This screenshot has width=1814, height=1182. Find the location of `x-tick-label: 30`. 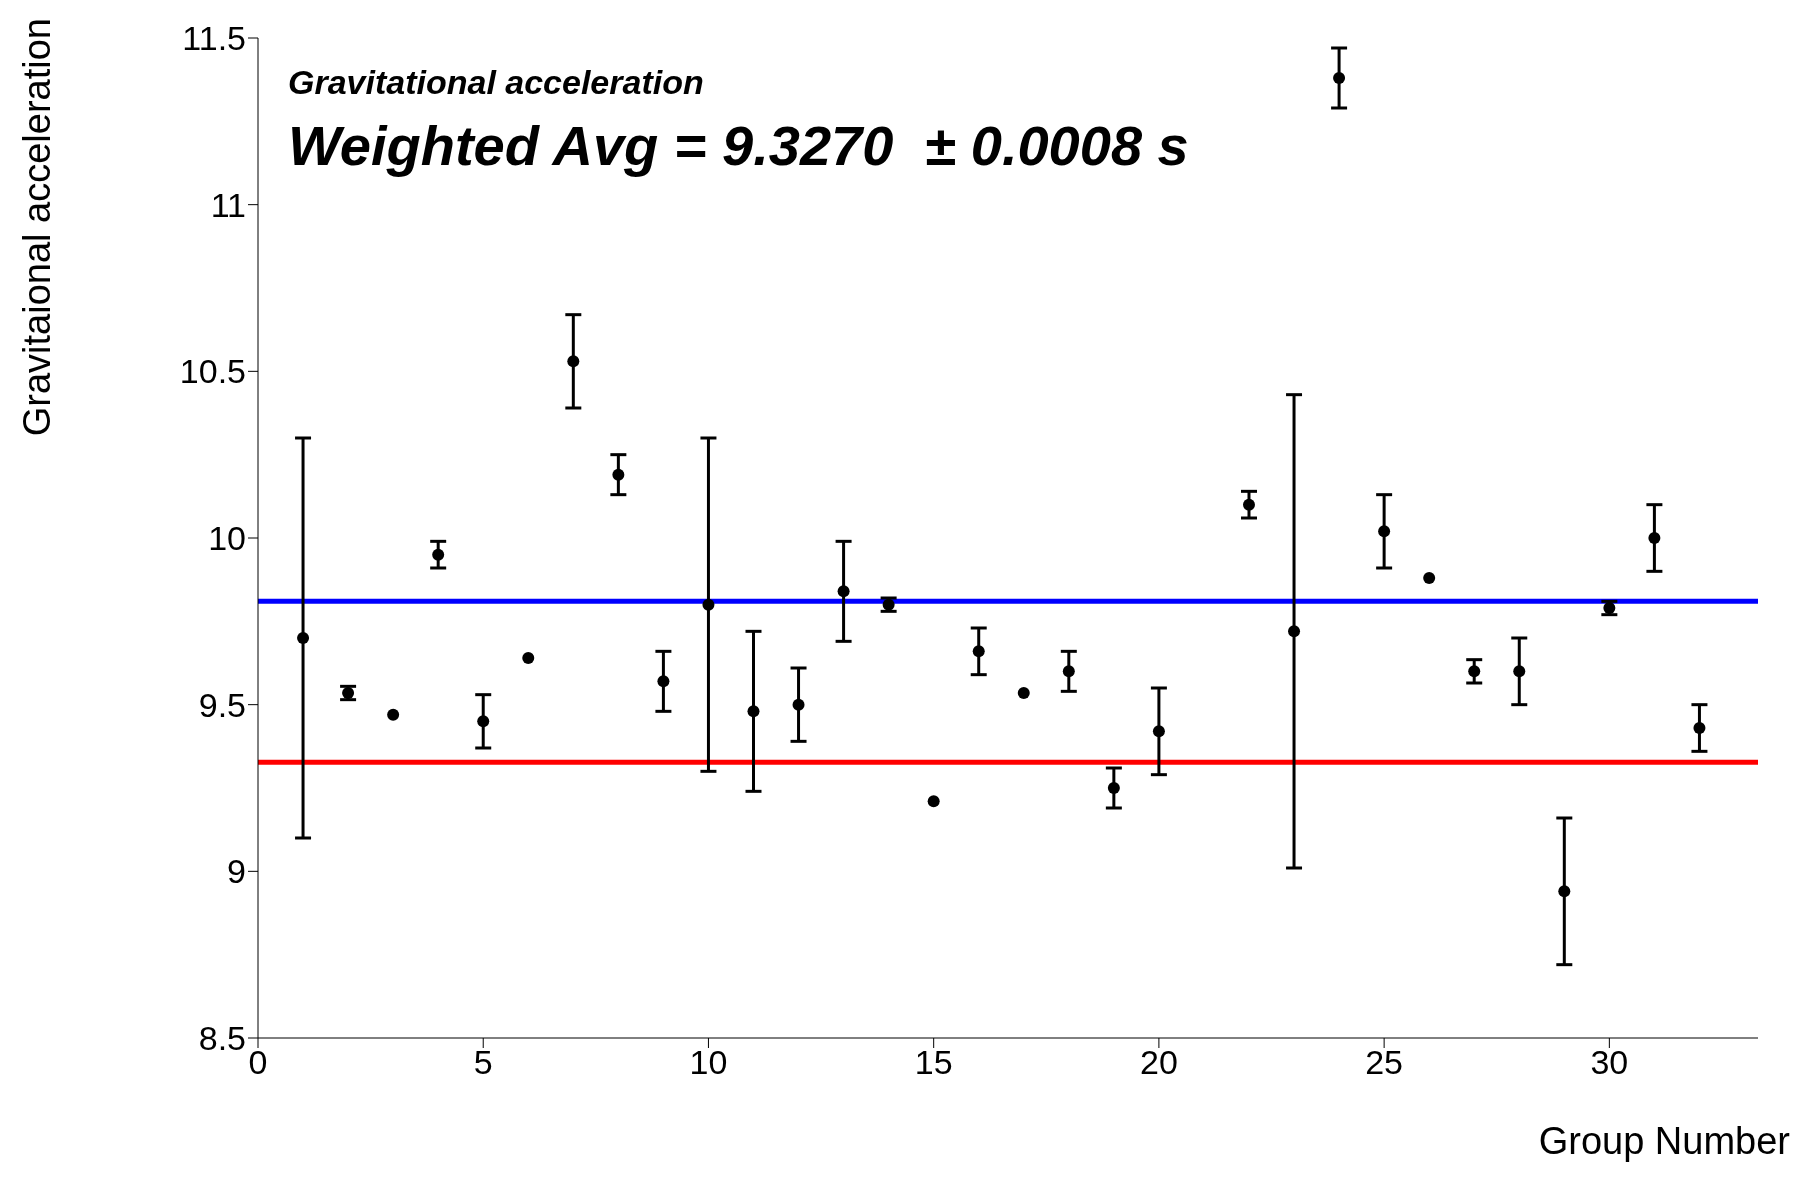

x-tick-label: 30 is located at coordinates (1609, 1062).